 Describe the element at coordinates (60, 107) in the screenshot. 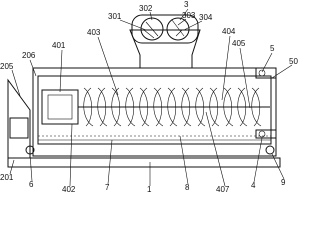

I see `motor-core` at that location.